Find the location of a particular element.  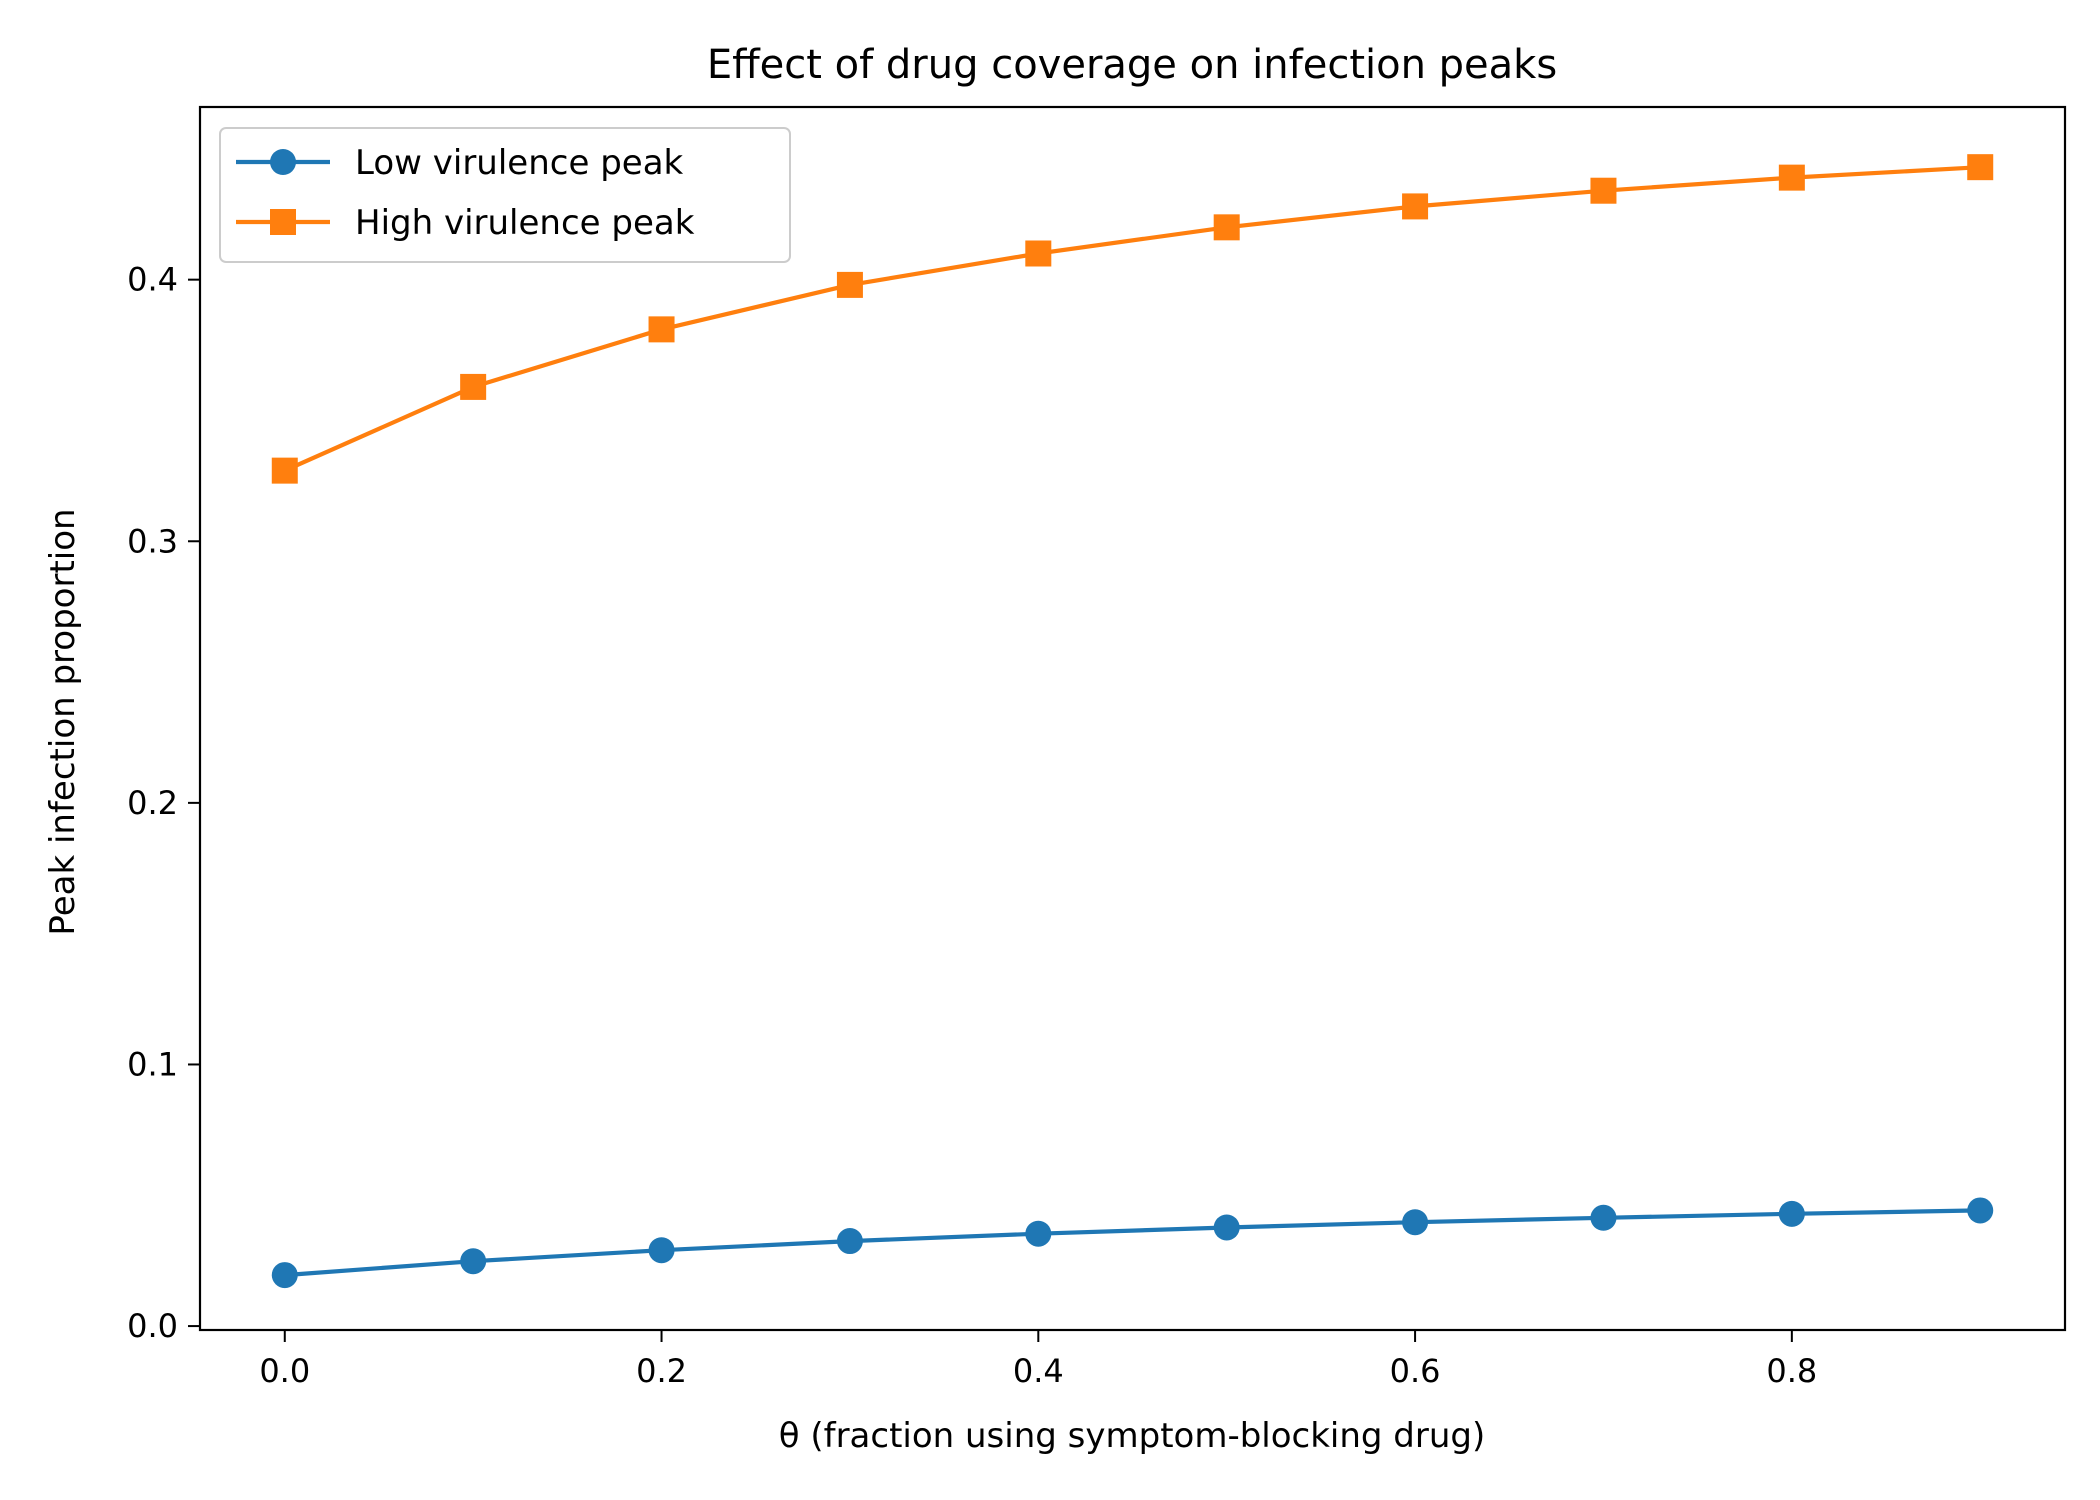

legend-item: Low virulence peak is located at coordinates (460, 163).